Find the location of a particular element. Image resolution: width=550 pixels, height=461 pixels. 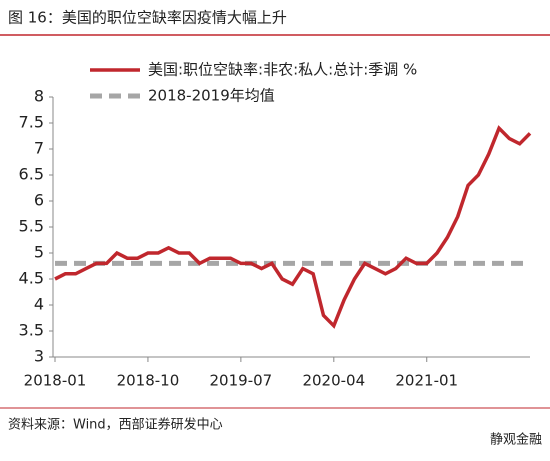

y-tick-label: 5 is located at coordinates (39, 252).